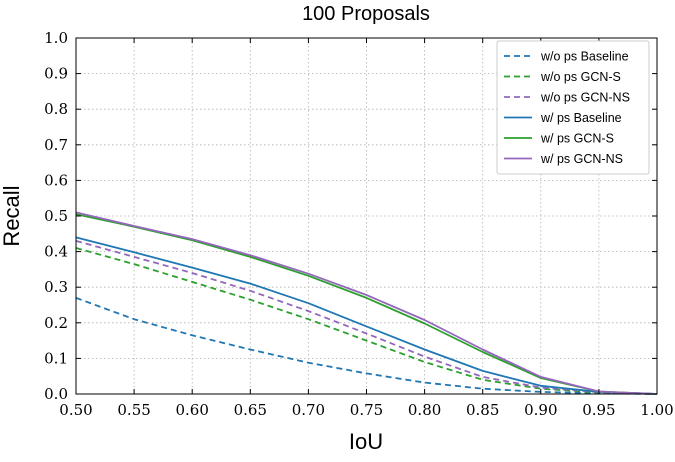 The width and height of the screenshot is (675, 462). I want to click on legend-label-4: w/ ps GCN-S, so click(577, 139).